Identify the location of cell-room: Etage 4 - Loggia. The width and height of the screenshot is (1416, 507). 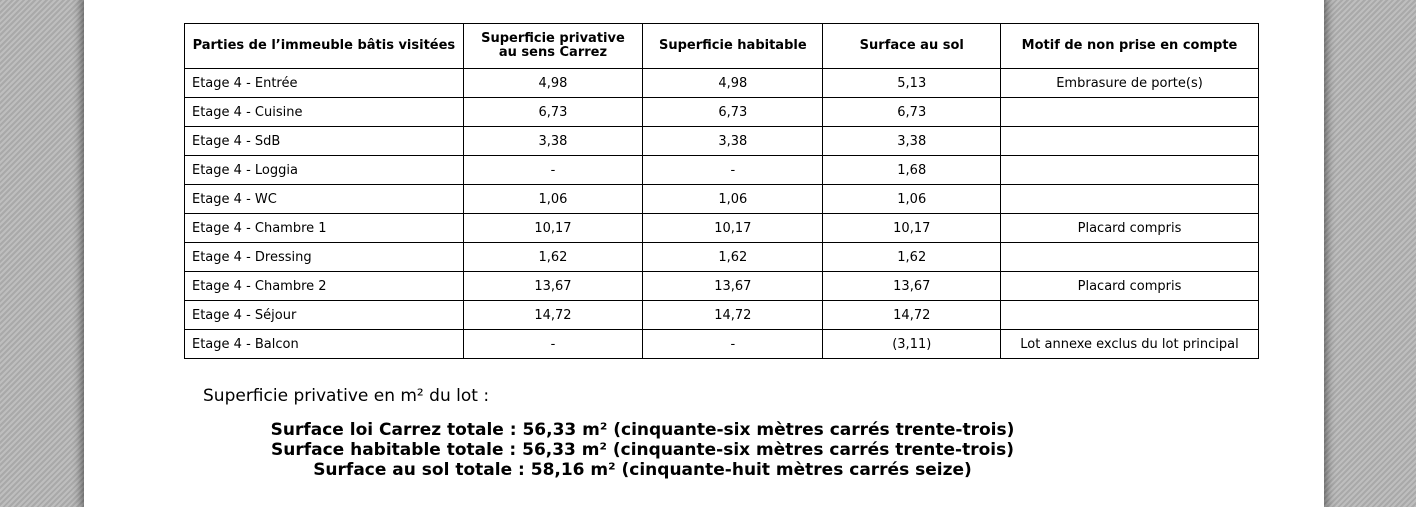
(324, 170).